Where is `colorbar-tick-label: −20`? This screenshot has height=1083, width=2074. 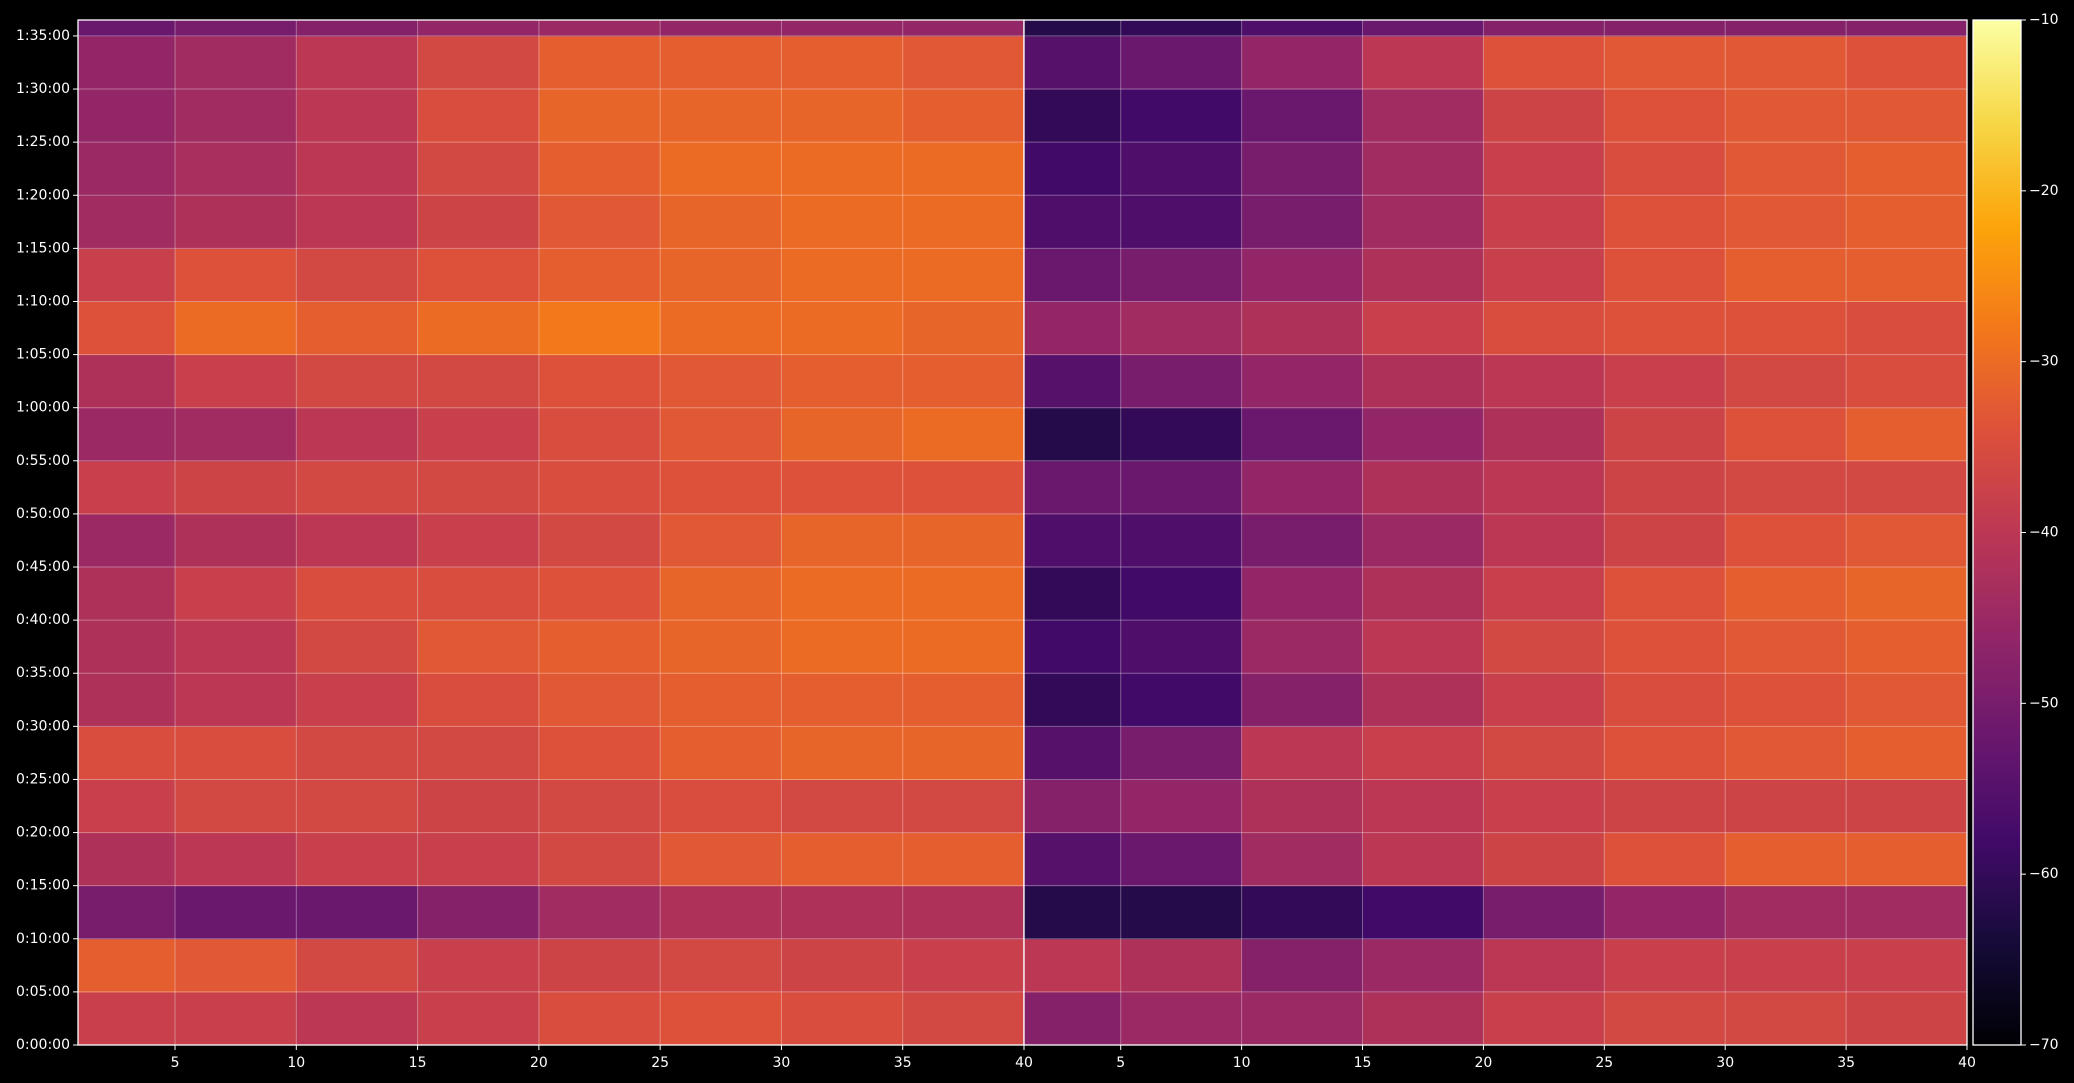 colorbar-tick-label: −20 is located at coordinates (2044, 191).